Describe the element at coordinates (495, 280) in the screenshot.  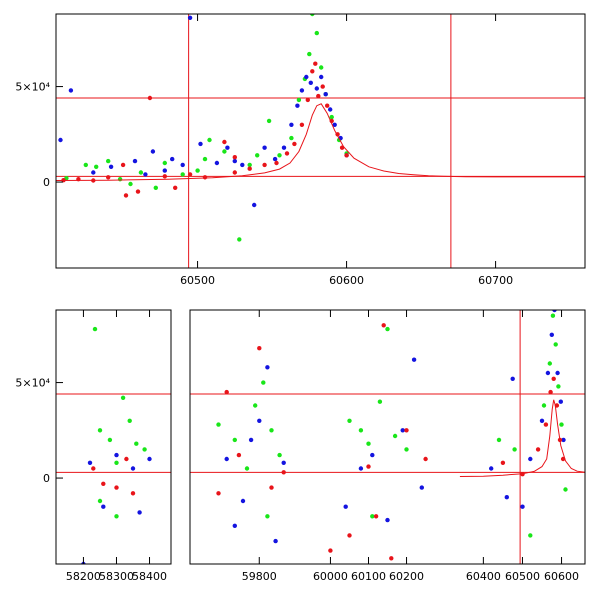
I see `x-tick-label-2: 60700` at that location.